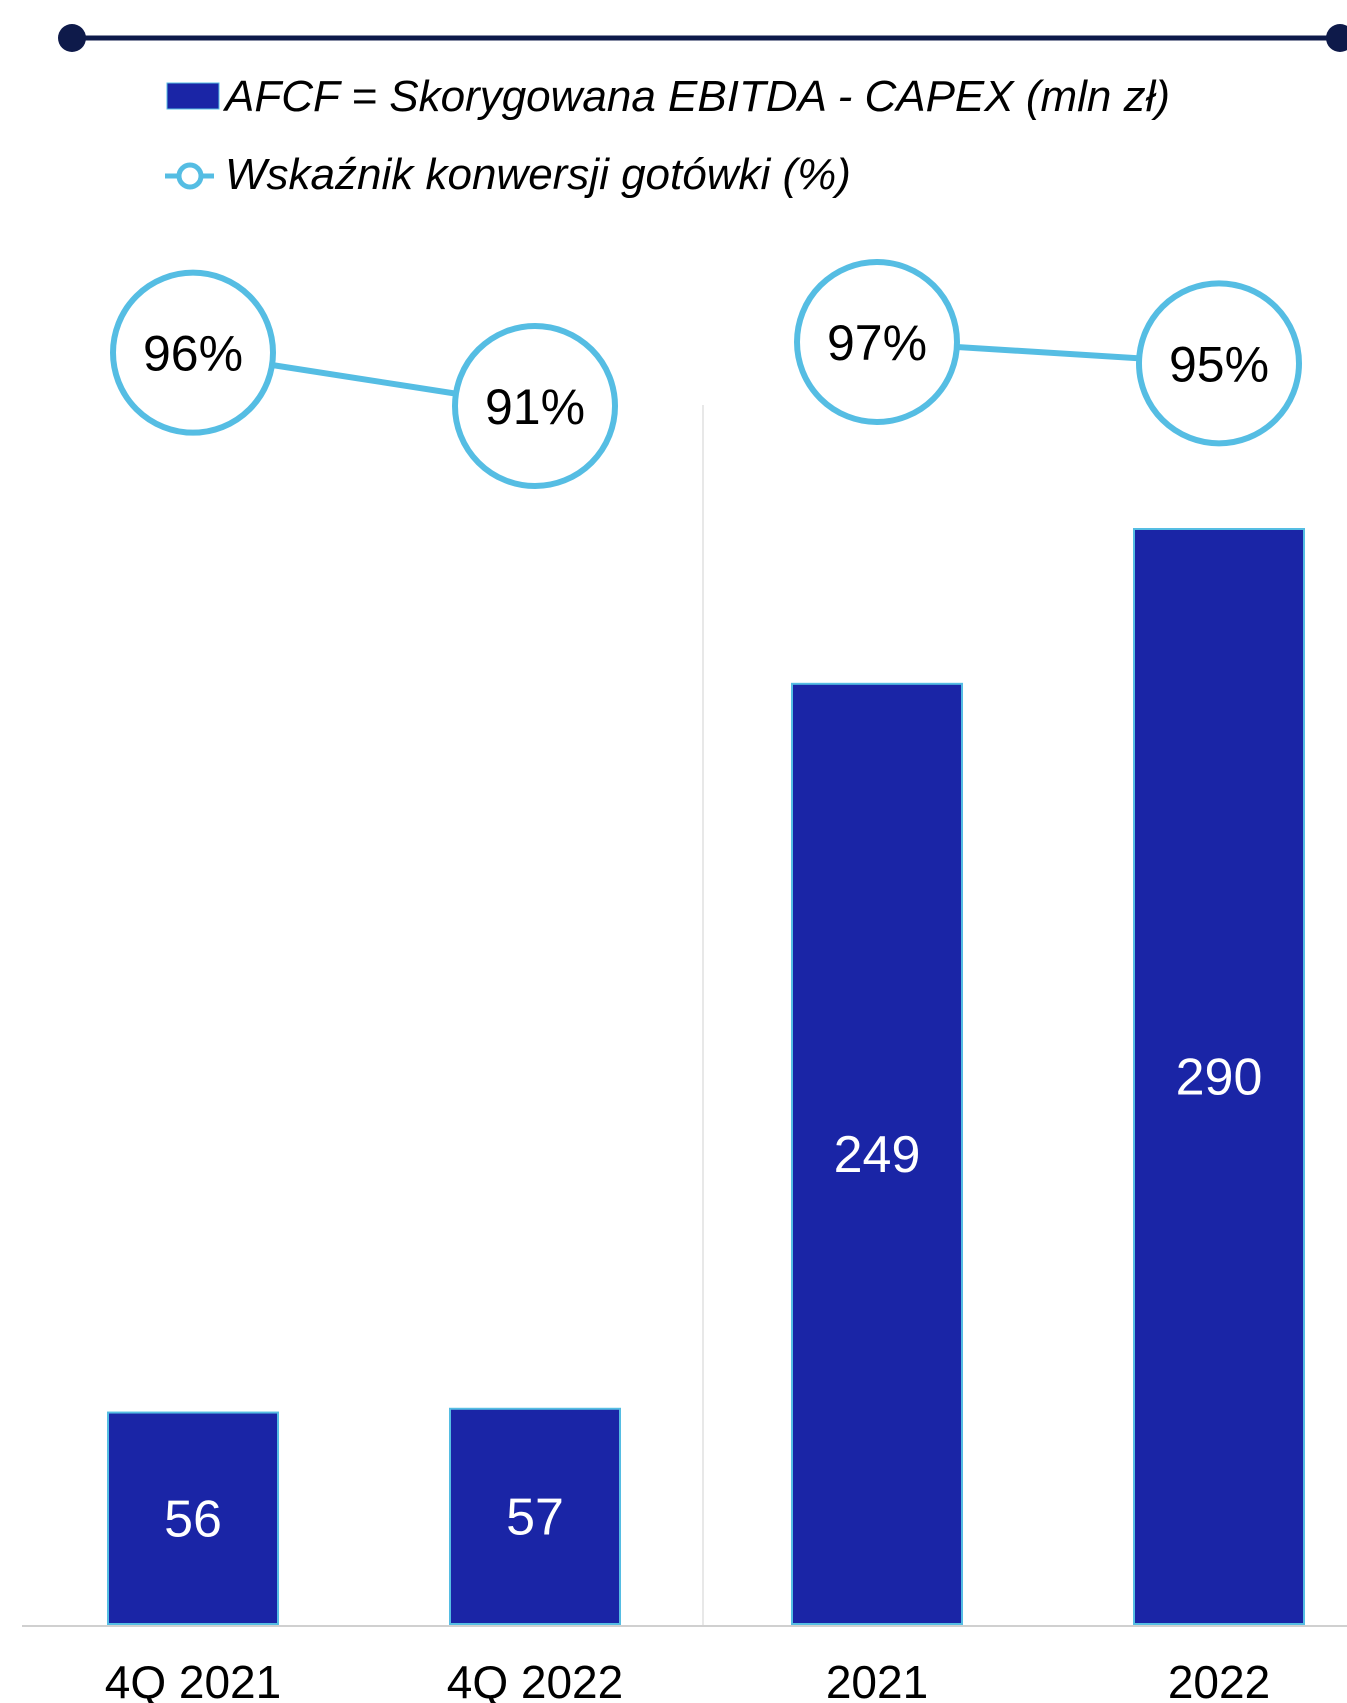 This screenshot has width=1347, height=1703. What do you see at coordinates (72, 38) in the screenshot?
I see `top-rule-dot-left` at bounding box center [72, 38].